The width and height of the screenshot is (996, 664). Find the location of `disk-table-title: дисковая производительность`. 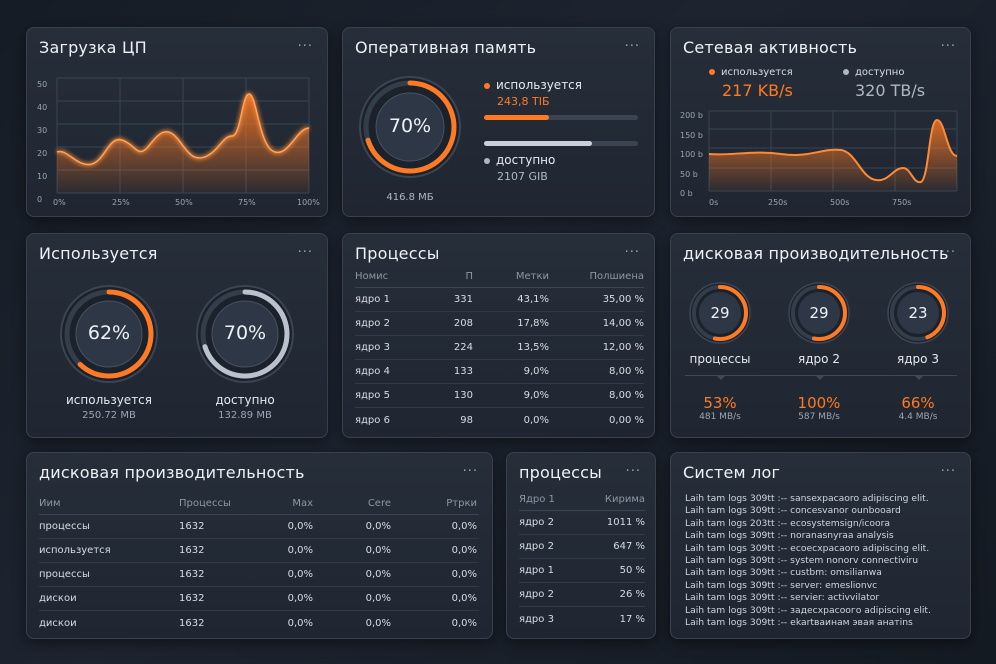

disk-table-title: дисковая производительность is located at coordinates (172, 472).